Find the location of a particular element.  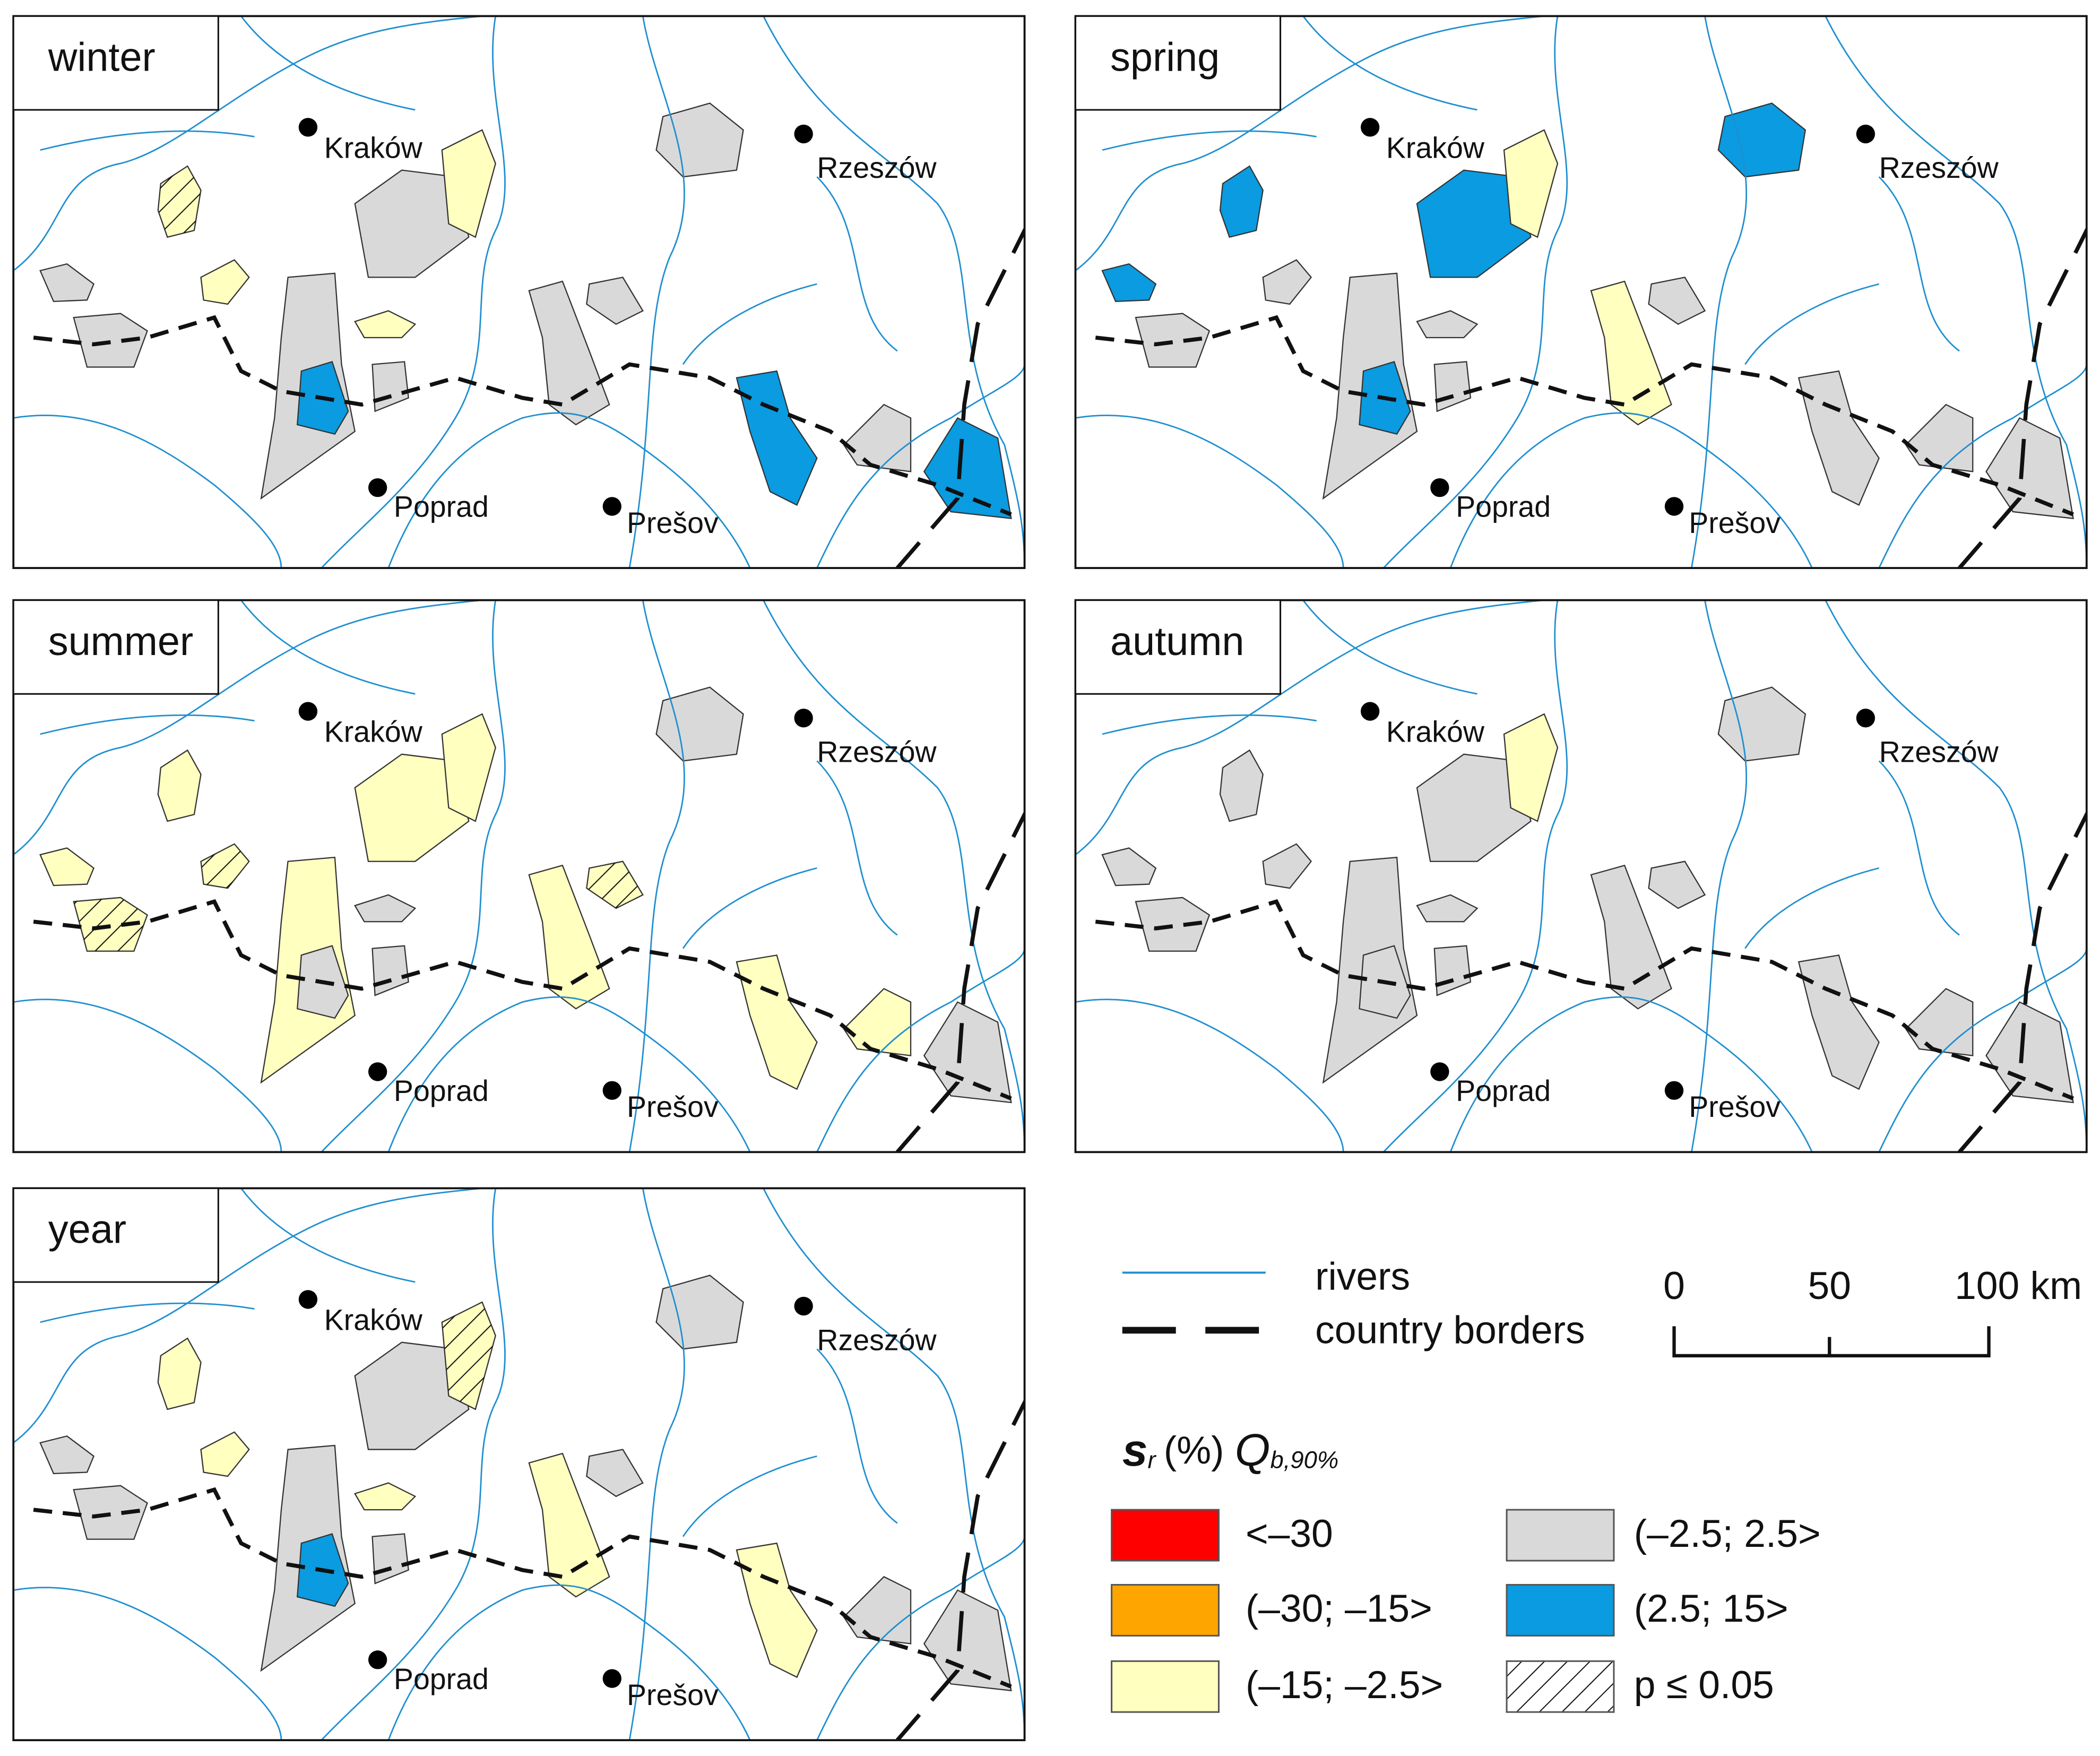

legend-title: sr (%) Qb,90% is located at coordinates (1230, 1450).